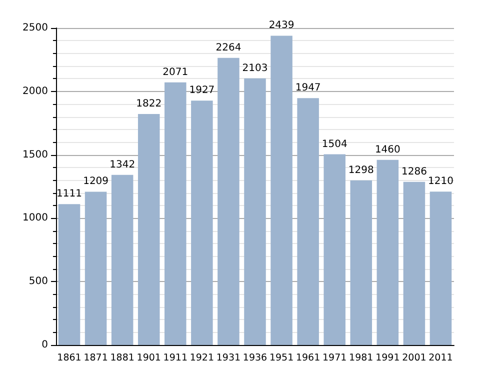  I want to click on x-tick-label: 1921, so click(202, 358).